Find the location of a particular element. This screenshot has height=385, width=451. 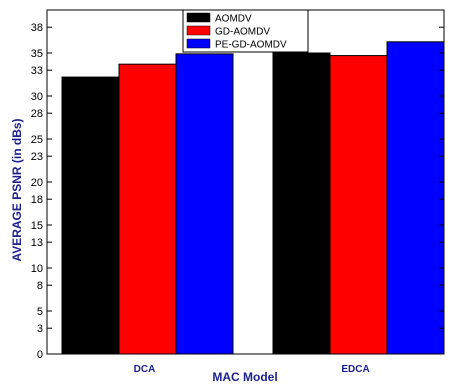

y-tick-label: 38 is located at coordinates (37, 28).